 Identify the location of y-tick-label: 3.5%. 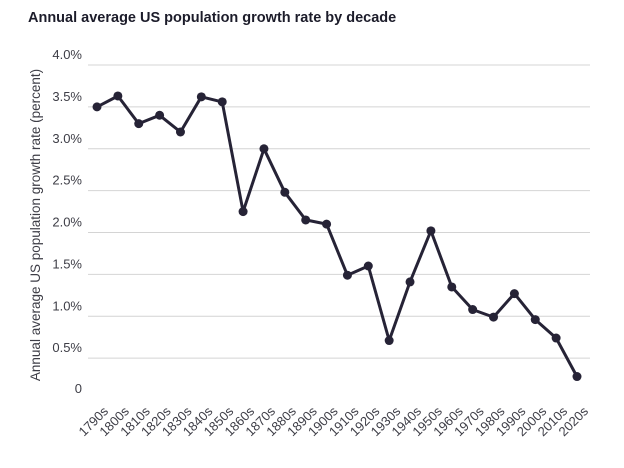
(67, 96).